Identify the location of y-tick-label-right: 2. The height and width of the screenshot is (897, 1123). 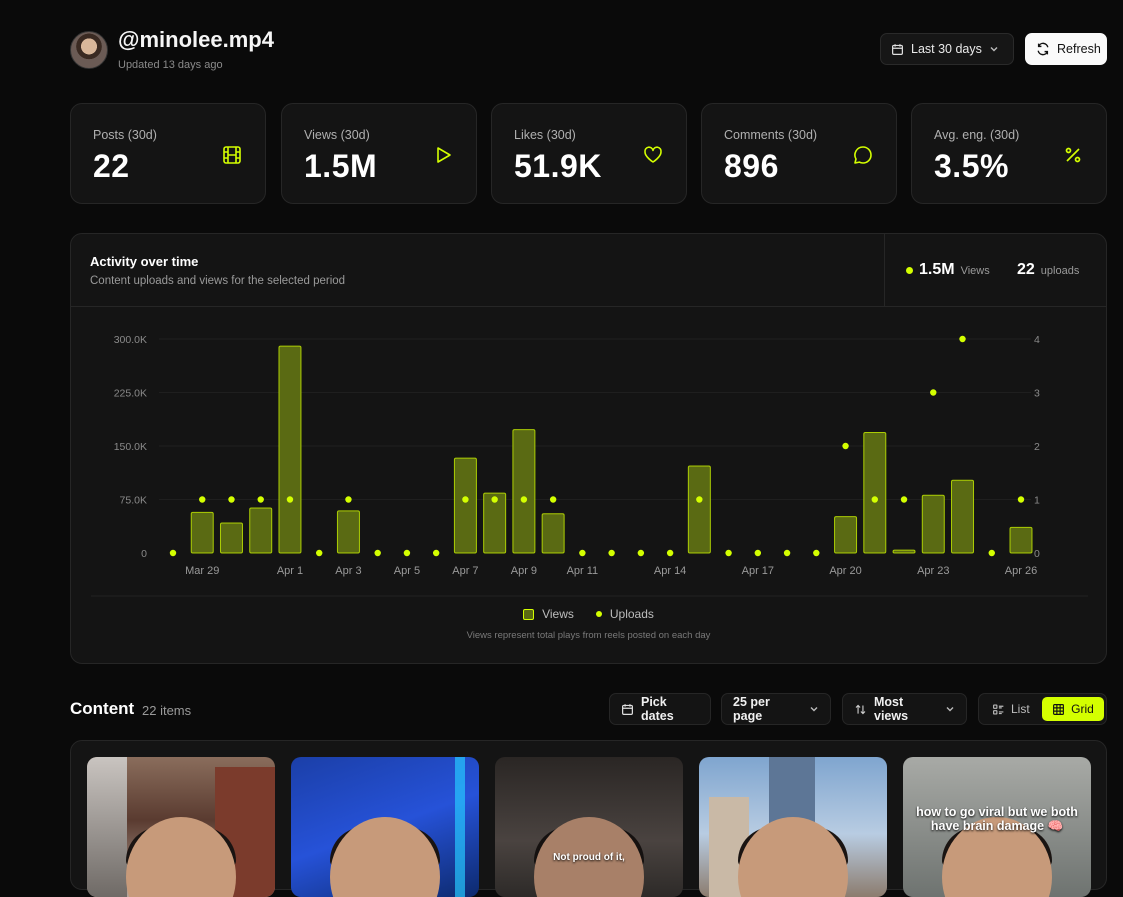
(1037, 447).